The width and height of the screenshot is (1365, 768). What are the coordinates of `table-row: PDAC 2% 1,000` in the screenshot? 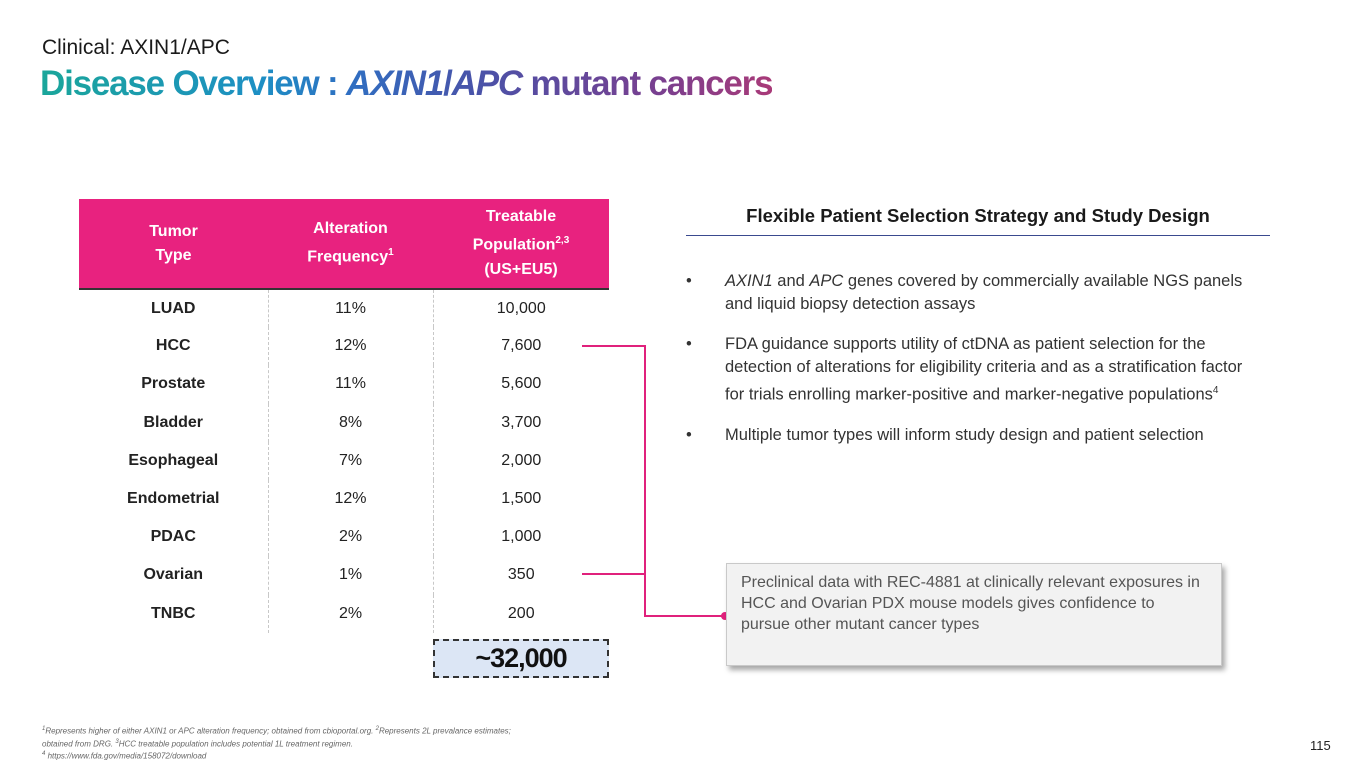 It's located at (344, 537).